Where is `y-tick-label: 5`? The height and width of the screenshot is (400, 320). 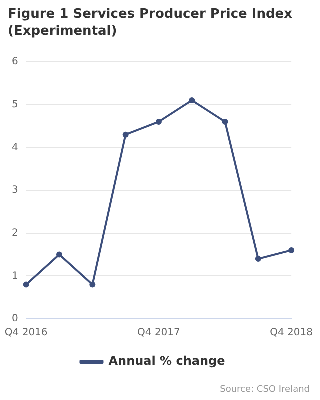
y-tick-label: 5 is located at coordinates (15, 104).